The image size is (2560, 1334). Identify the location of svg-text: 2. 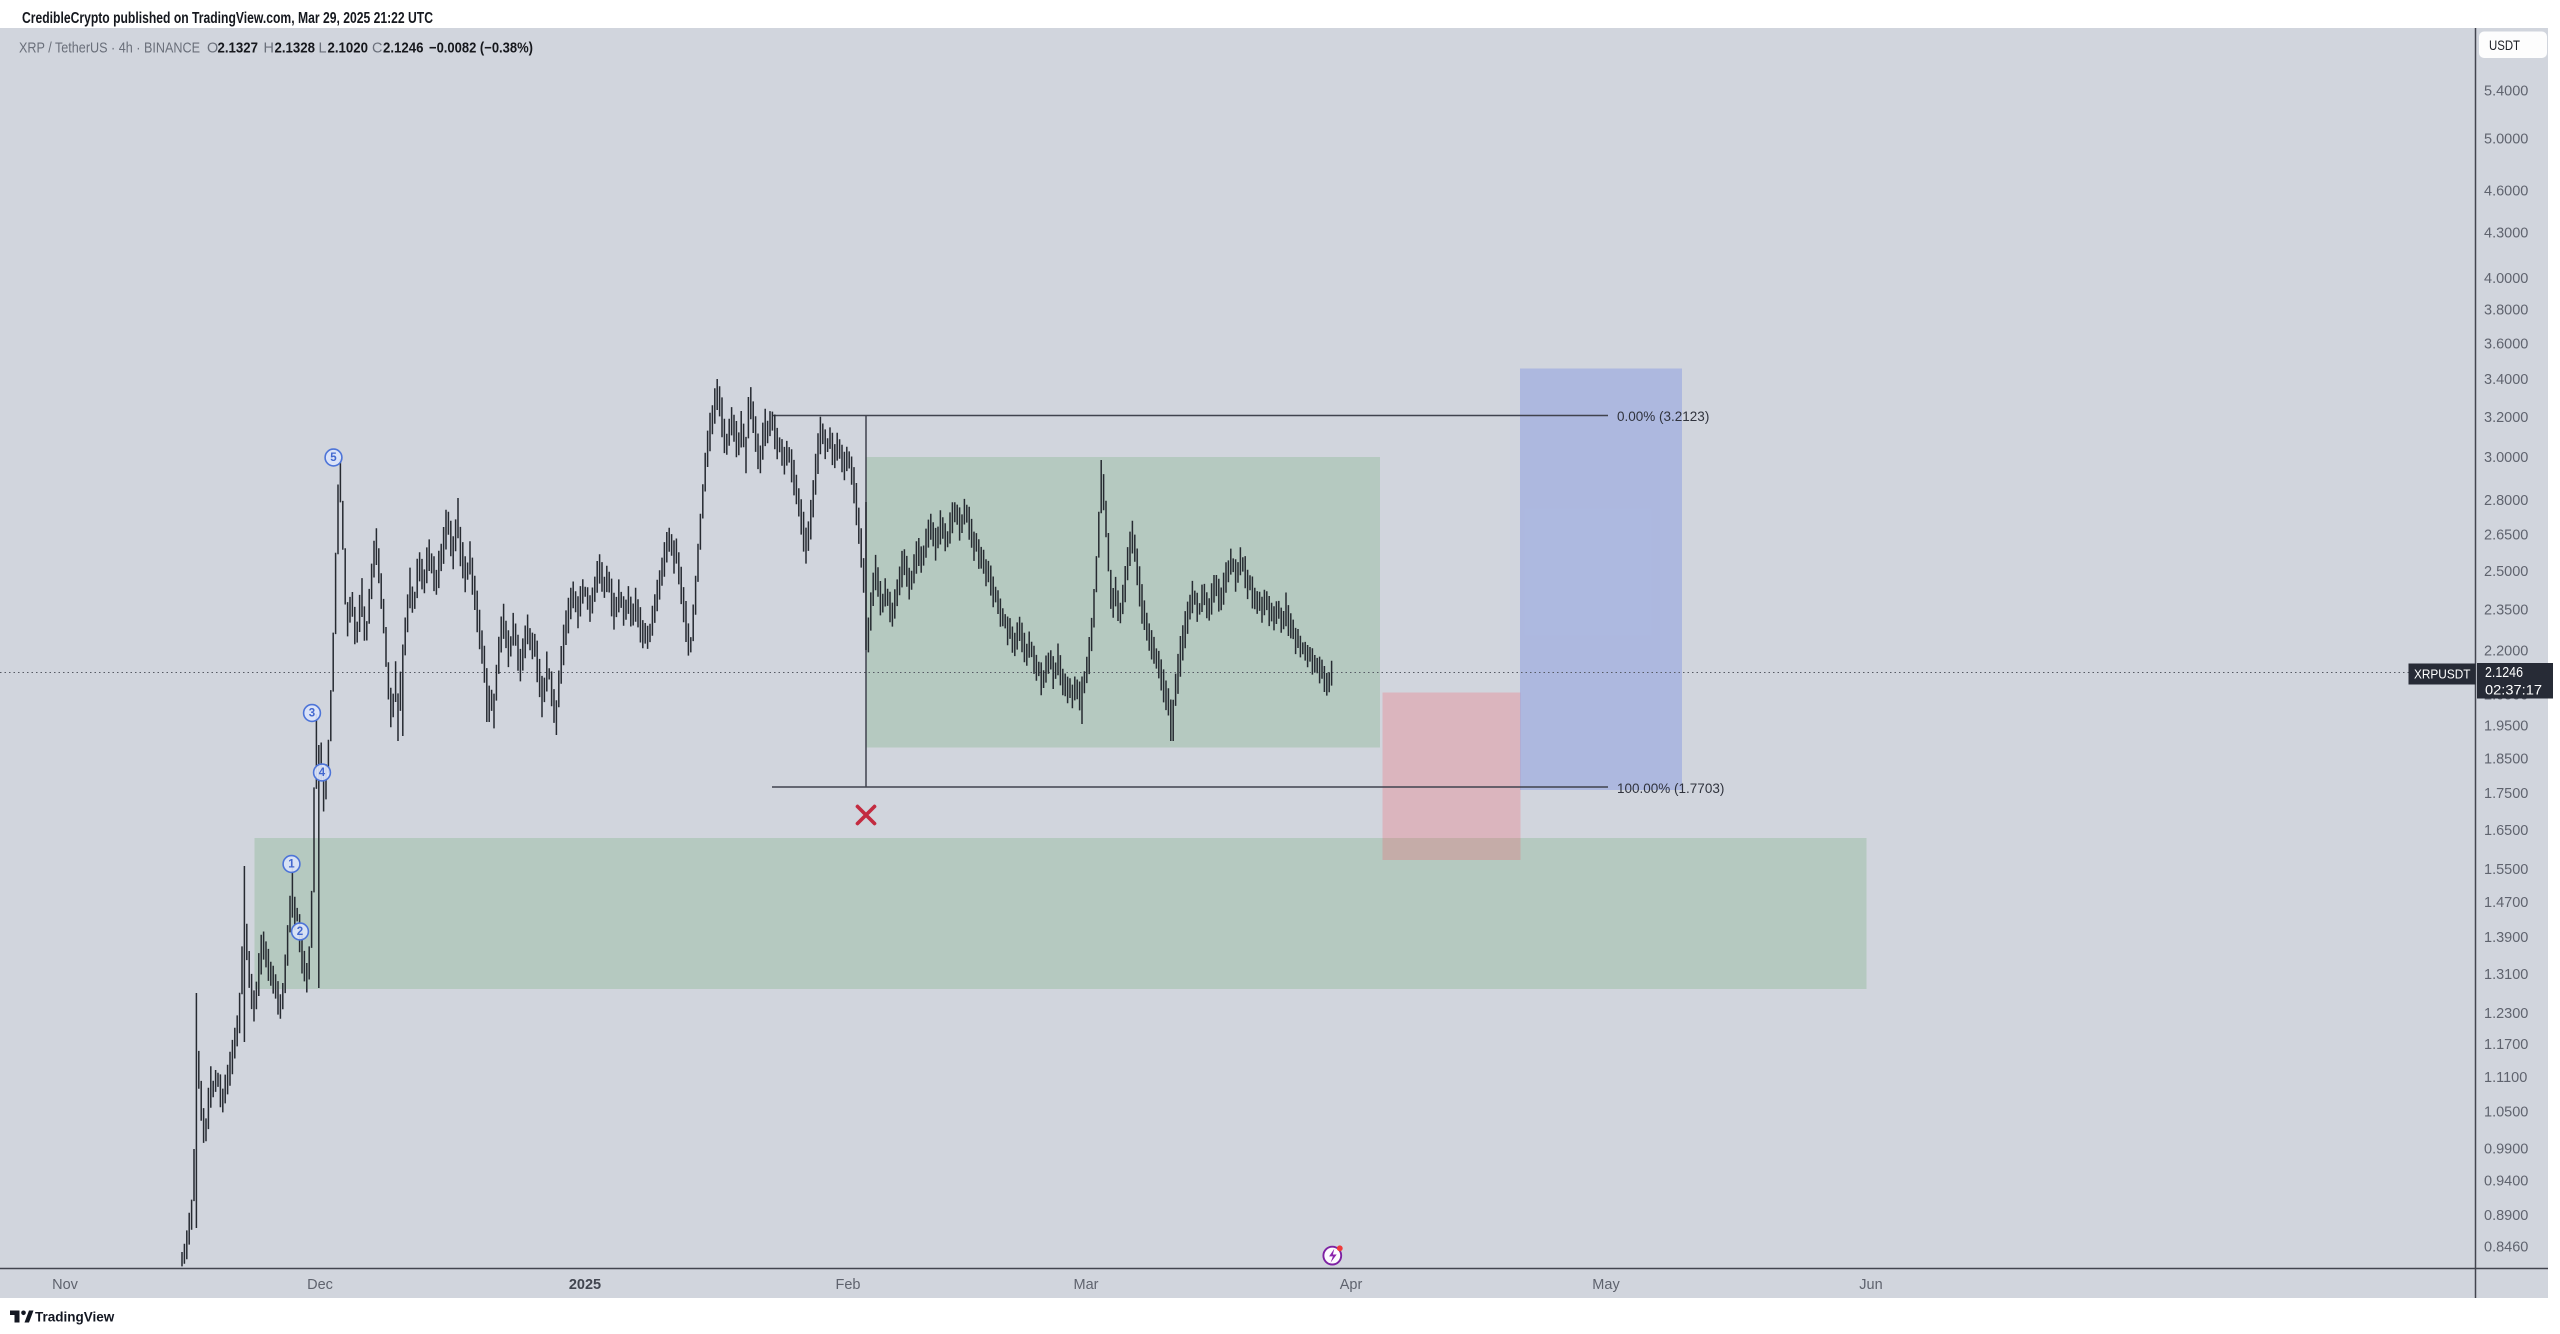
(300, 932).